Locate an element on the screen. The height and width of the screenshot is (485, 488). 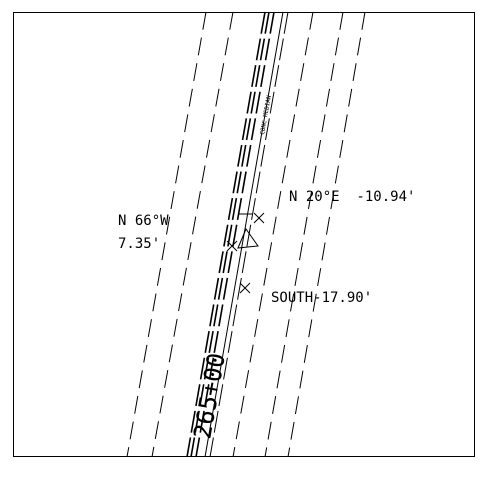
dashed-line is located at coordinates (326, 234).